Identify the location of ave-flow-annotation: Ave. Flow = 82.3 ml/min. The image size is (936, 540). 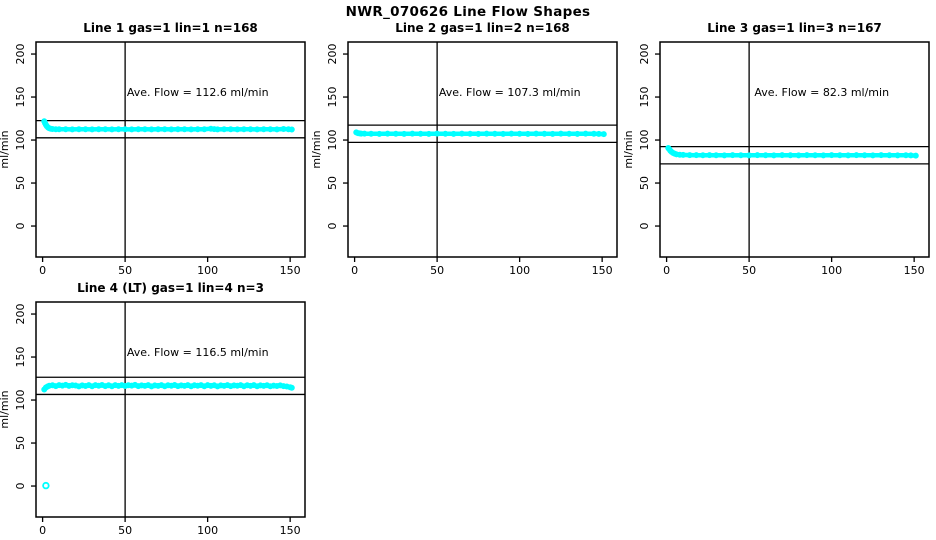
(821, 92).